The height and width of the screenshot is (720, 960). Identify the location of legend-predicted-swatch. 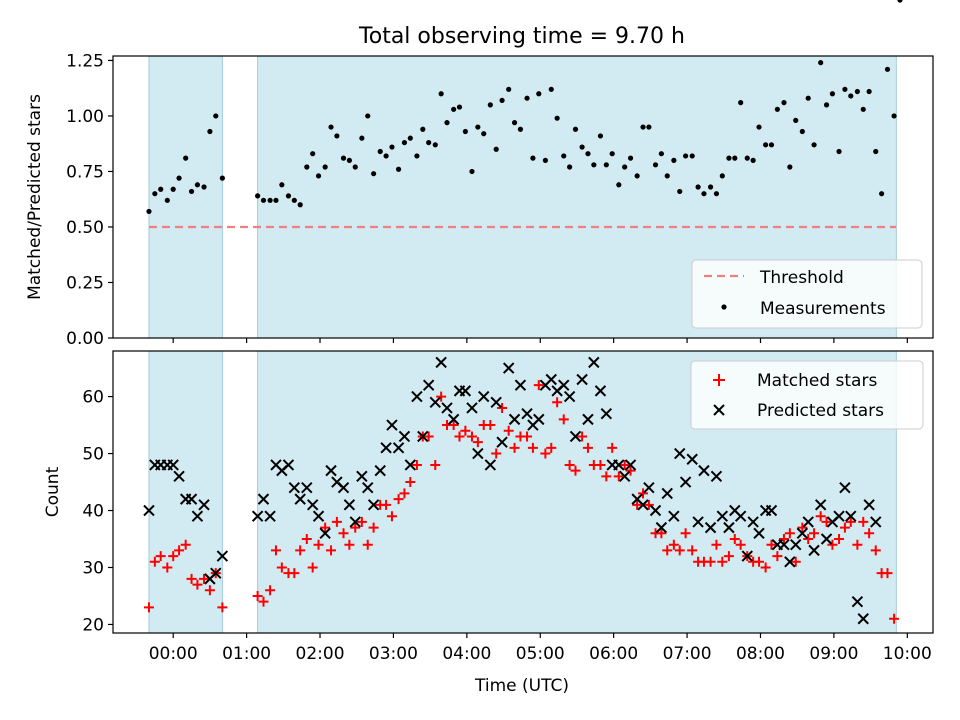
(719, 410).